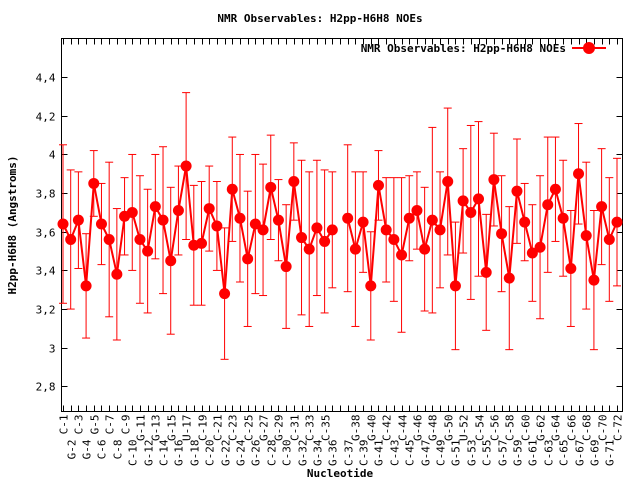  I want to click on x-tick-label: G-32, so click(303, 453).